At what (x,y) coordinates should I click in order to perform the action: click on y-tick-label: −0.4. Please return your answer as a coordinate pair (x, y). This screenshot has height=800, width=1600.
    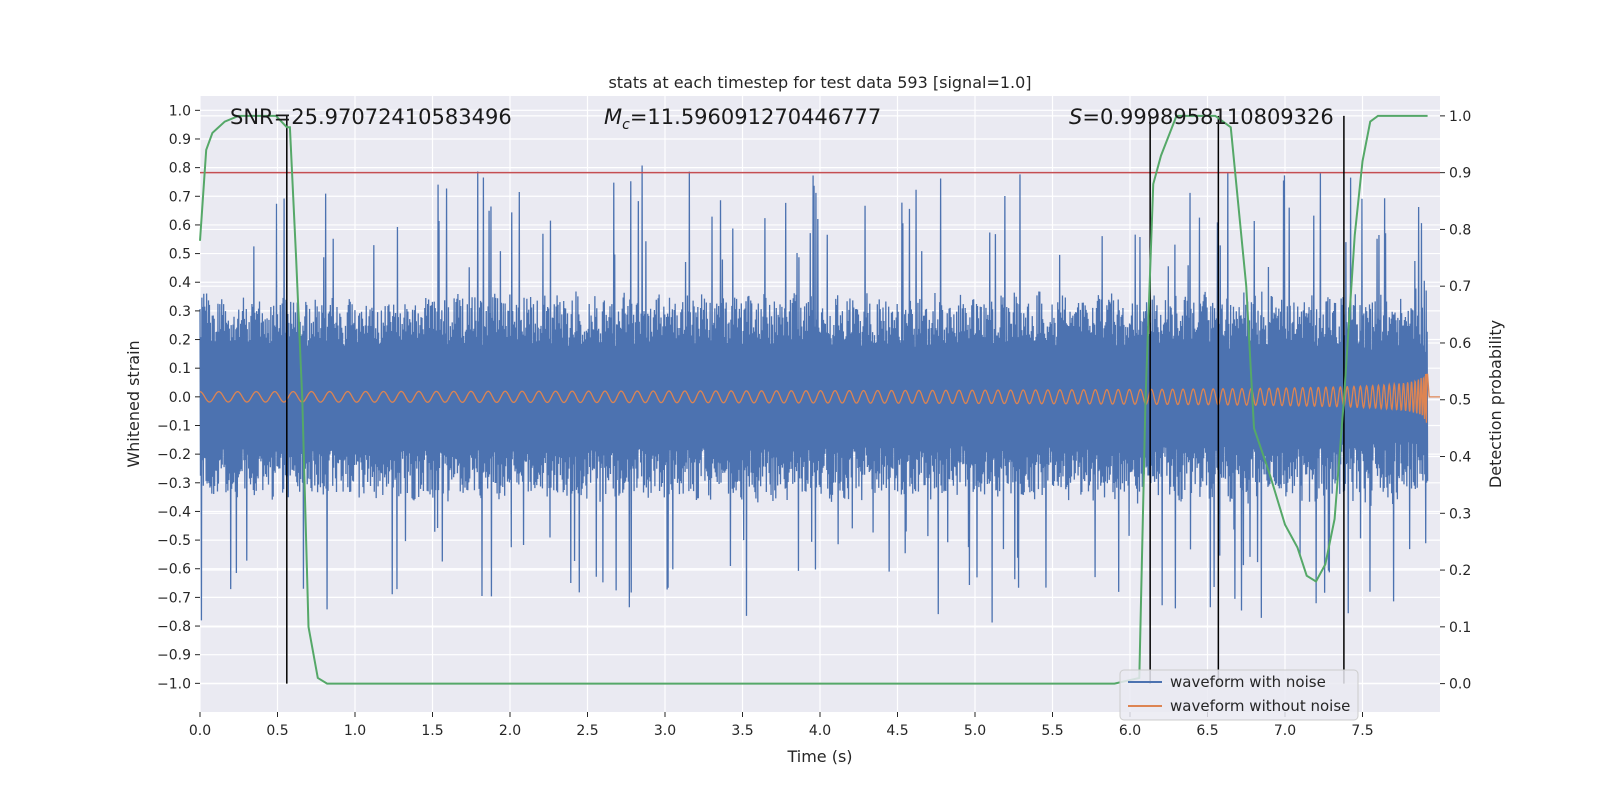
    Looking at the image, I should click on (174, 512).